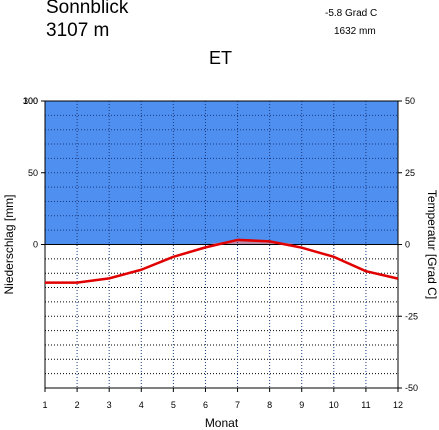  Describe the element at coordinates (355, 31) in the screenshot. I see `annual-precipitation: 1632 mm` at that location.